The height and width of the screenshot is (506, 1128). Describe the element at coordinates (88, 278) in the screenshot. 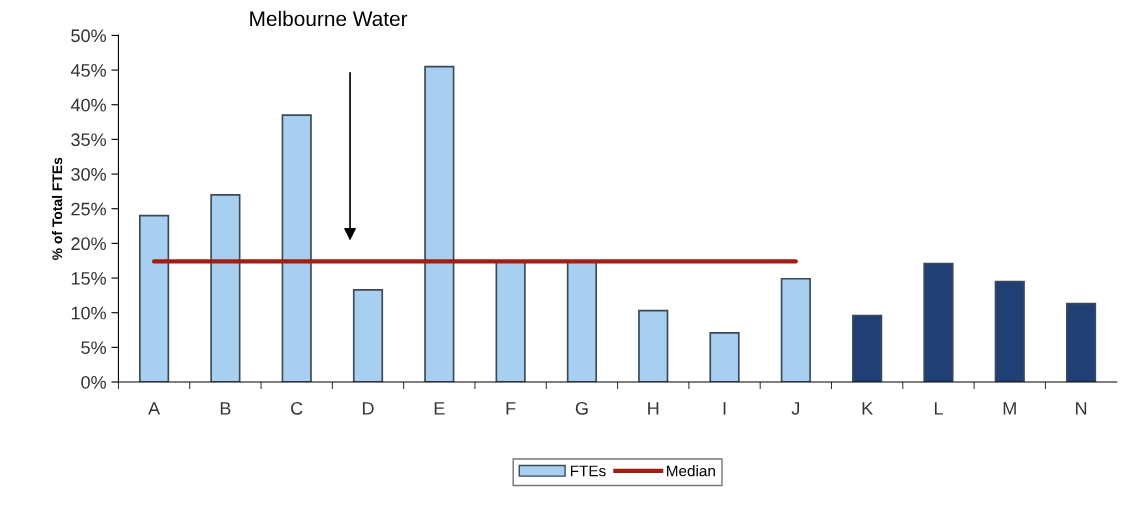

I see `y-tick-label: 15%` at that location.